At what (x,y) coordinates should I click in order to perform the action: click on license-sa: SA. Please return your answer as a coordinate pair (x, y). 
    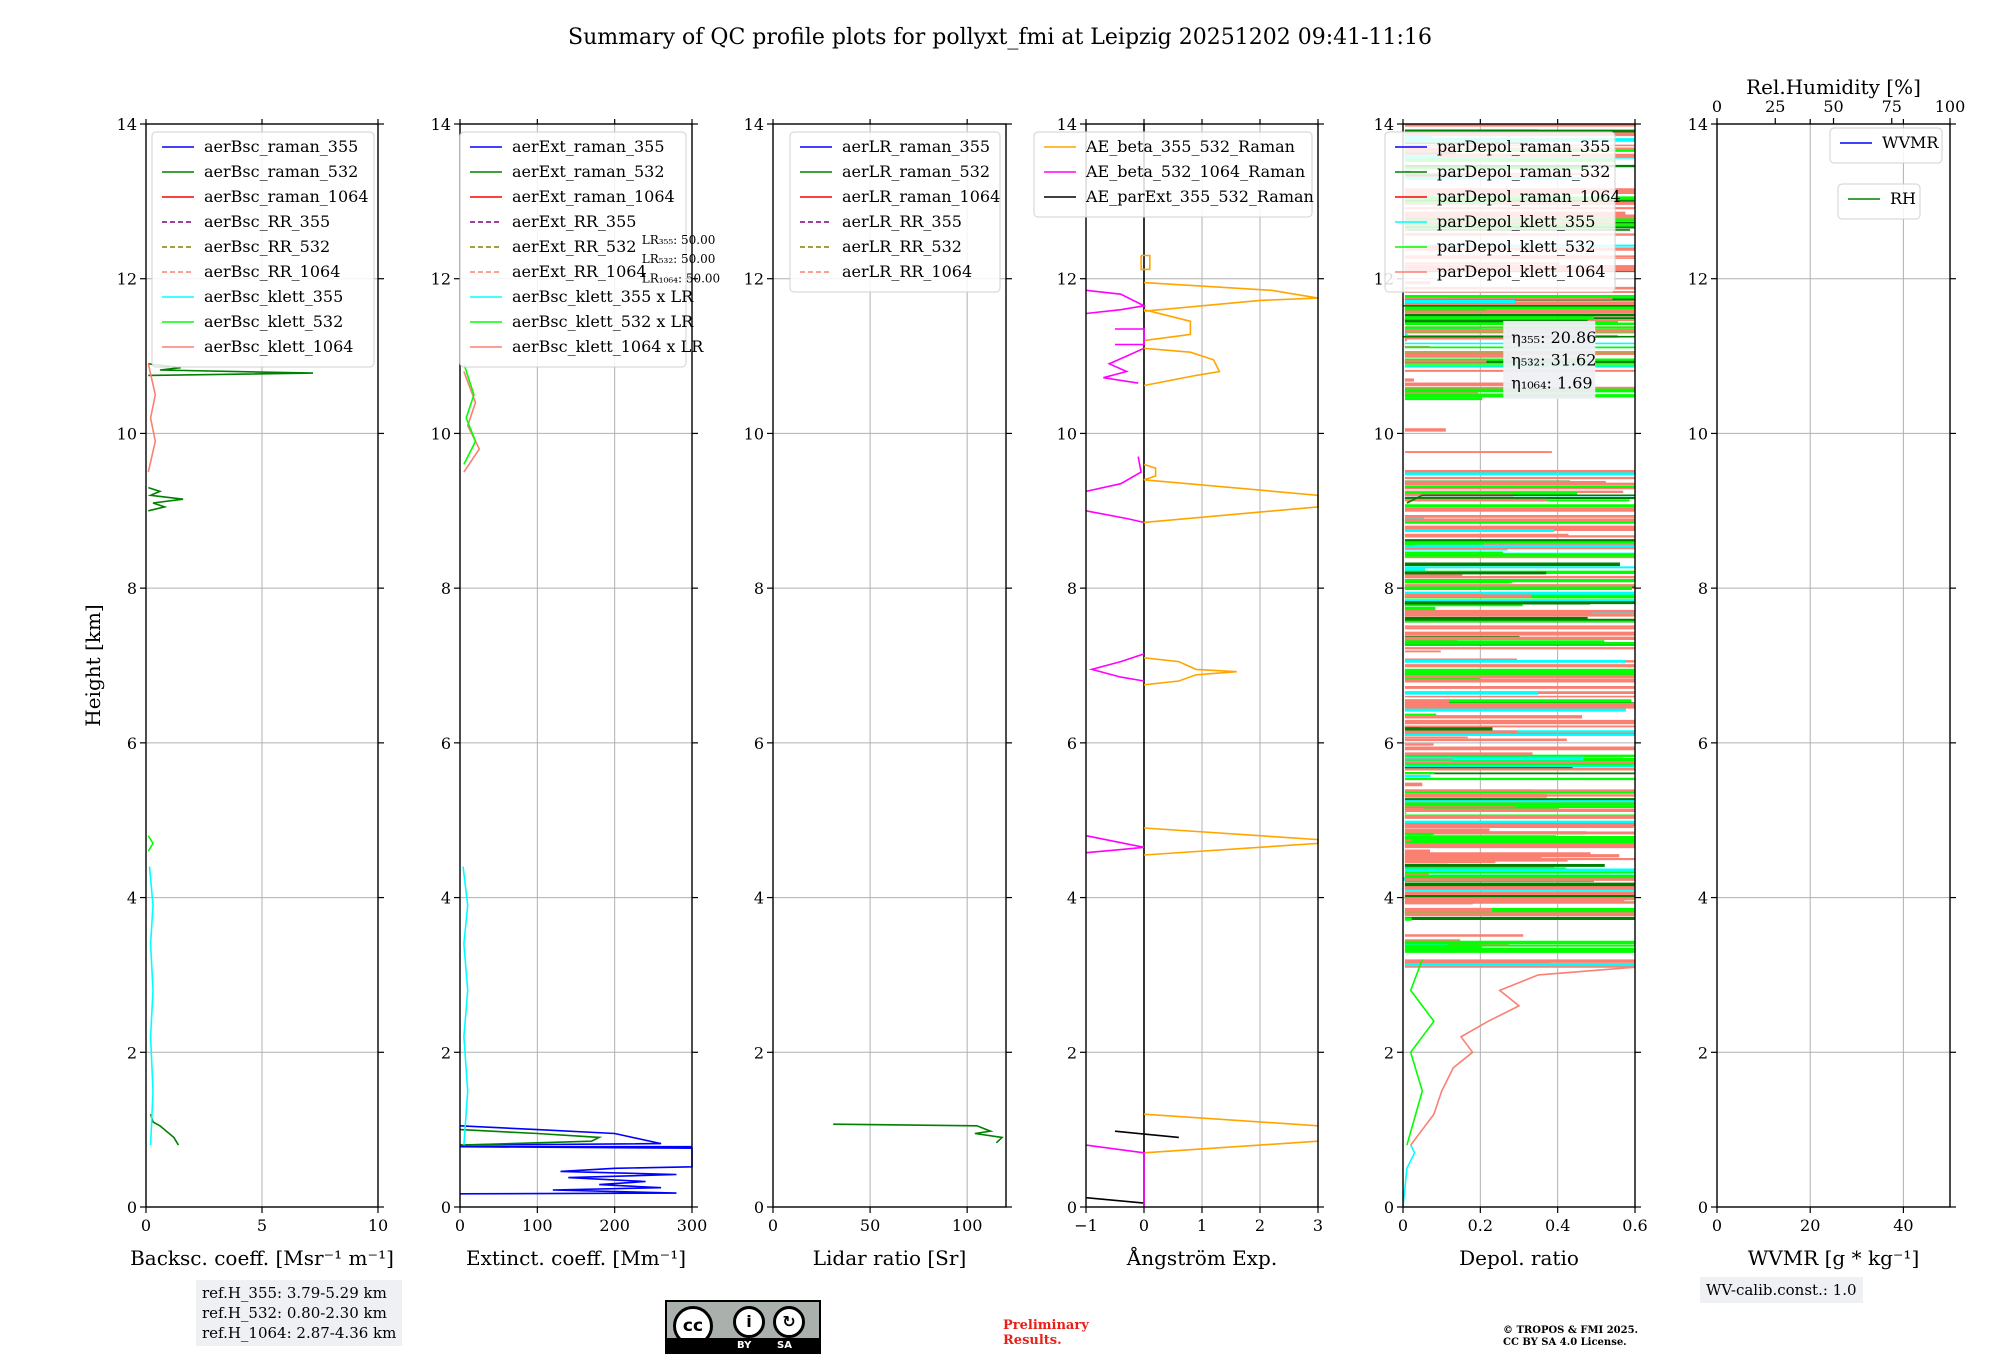
    Looking at the image, I should click on (784, 1345).